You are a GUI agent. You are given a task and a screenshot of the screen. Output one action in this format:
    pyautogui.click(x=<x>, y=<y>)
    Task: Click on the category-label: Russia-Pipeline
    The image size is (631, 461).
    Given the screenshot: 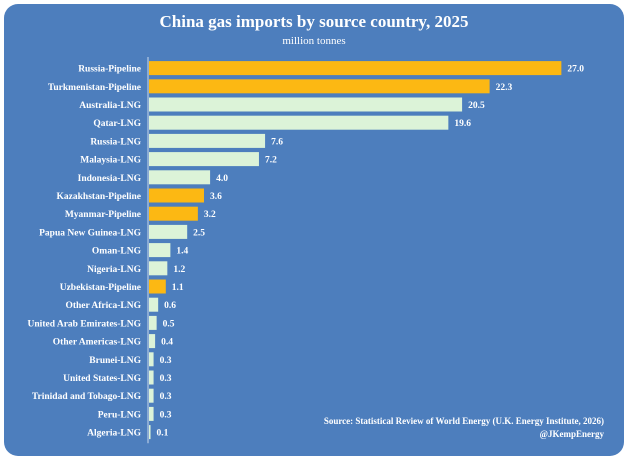 What is the action you would take?
    pyautogui.click(x=109, y=70)
    